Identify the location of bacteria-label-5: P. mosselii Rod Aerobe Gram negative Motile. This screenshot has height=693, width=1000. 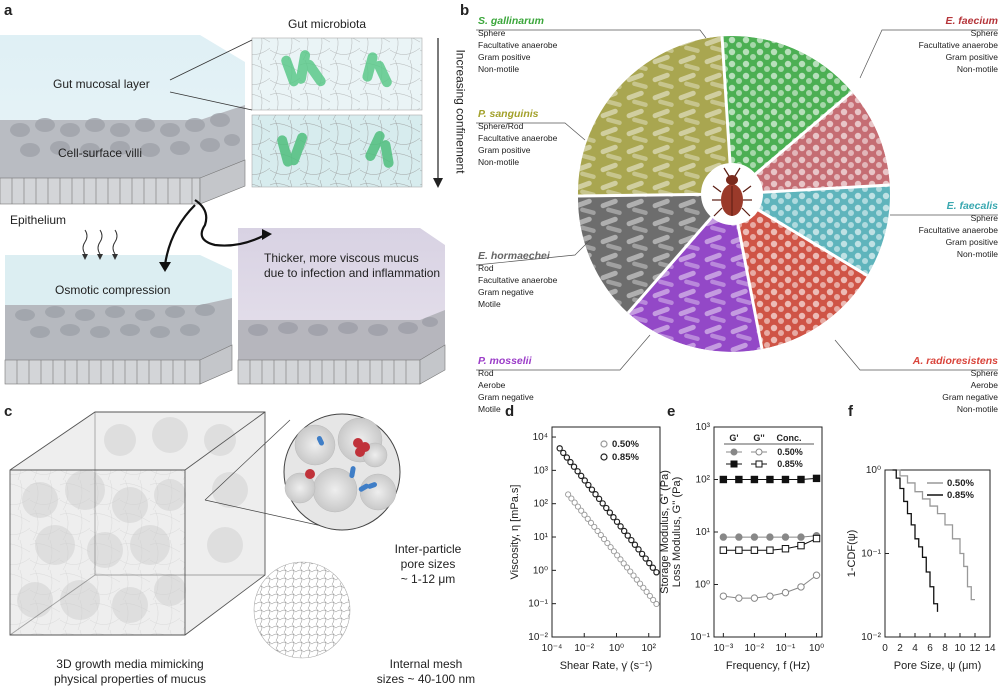
(506, 385).